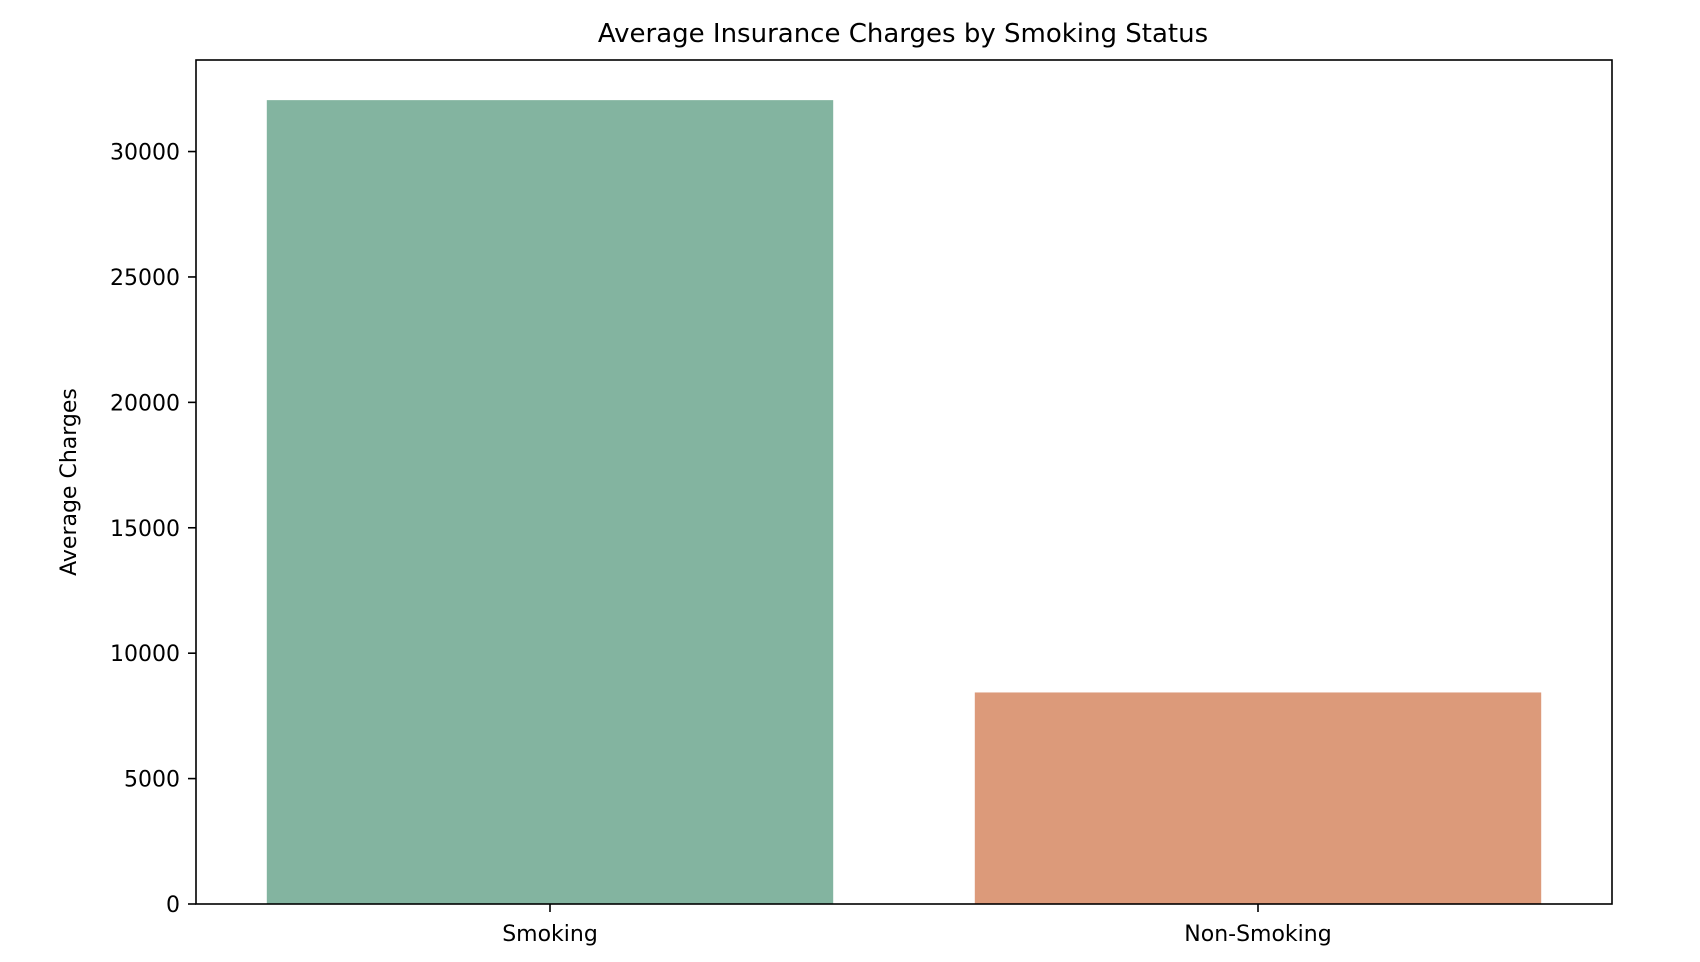 This screenshot has width=1700, height=962. I want to click on y-axis-label: Average Charges, so click(69, 482).